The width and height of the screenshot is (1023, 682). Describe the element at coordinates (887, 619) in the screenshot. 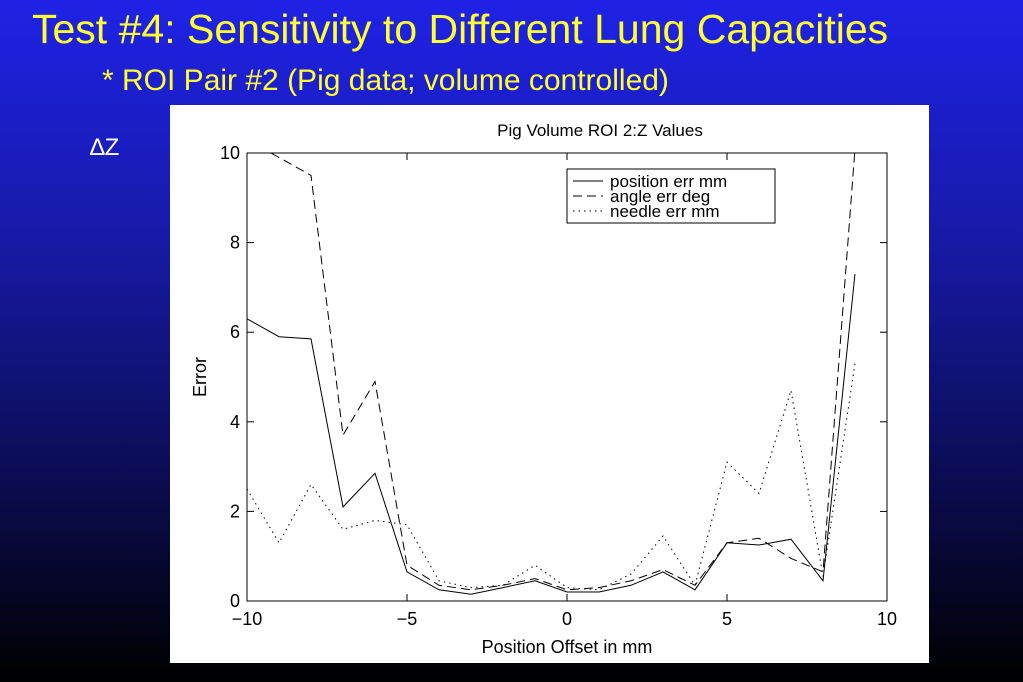

I see `x-tick-label: 10` at that location.